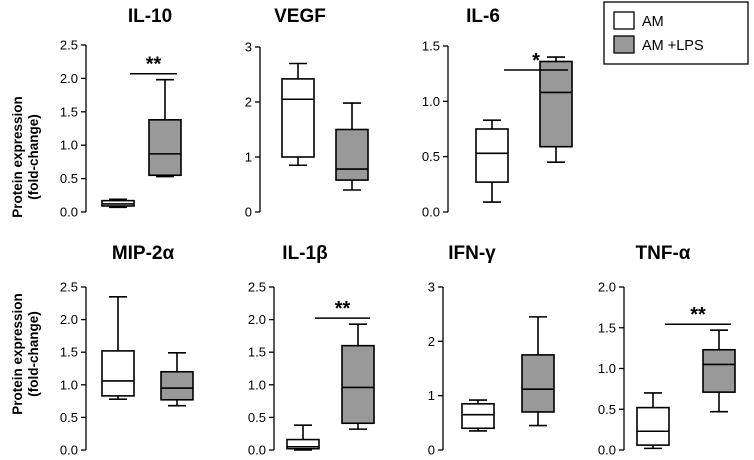 The image size is (754, 460). I want to click on panel-title: VEGF, so click(300, 16).